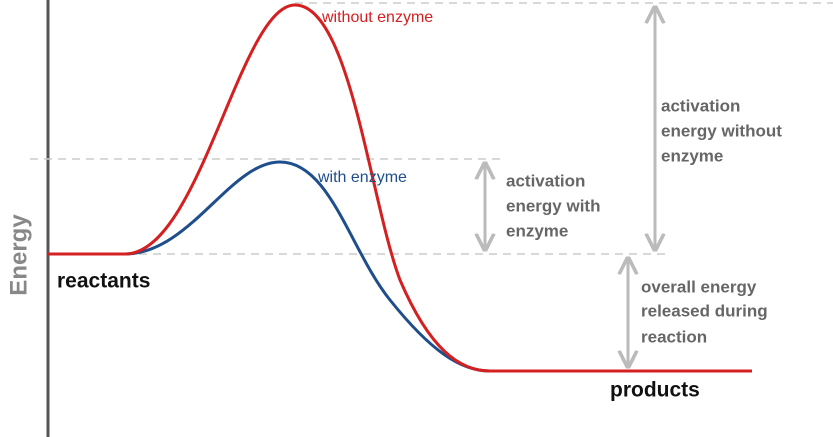  Describe the element at coordinates (377, 17) in the screenshot. I see `curve-label: without enzyme` at that location.